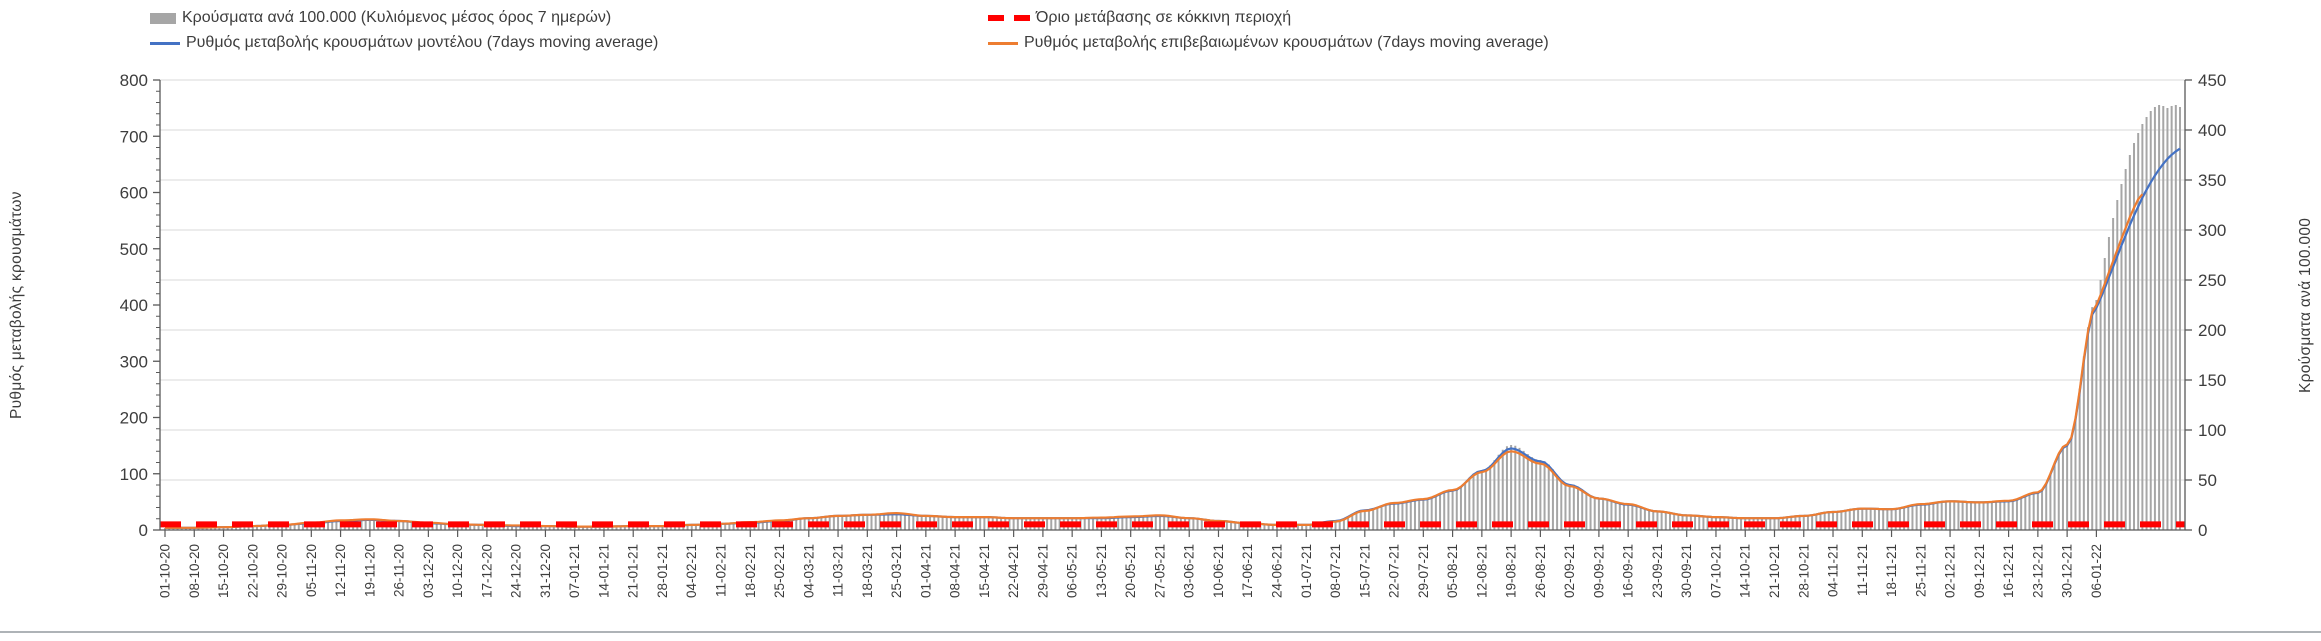 The width and height of the screenshot is (2321, 641). What do you see at coordinates (1072, 571) in the screenshot?
I see `x-axis-tick-label: 06-05-21` at bounding box center [1072, 571].